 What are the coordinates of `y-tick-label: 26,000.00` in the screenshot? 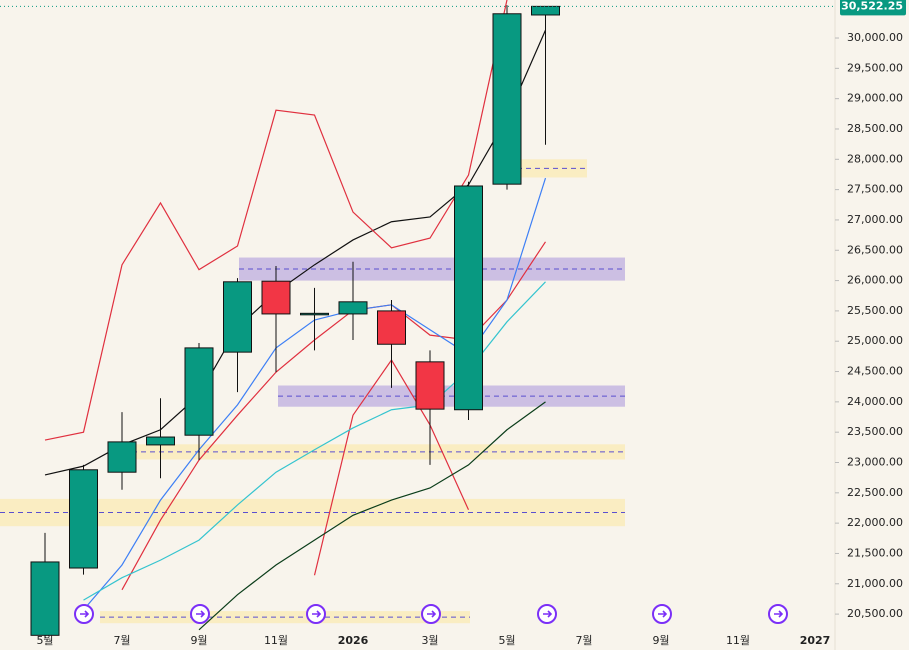 It's located at (875, 280).